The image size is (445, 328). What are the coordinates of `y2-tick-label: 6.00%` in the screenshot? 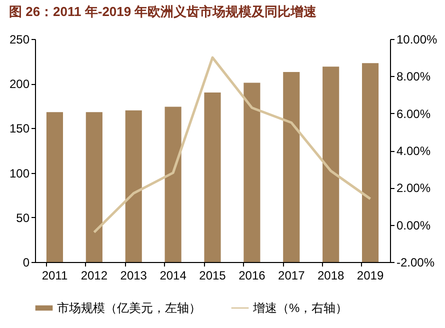 It's located at (413, 113).